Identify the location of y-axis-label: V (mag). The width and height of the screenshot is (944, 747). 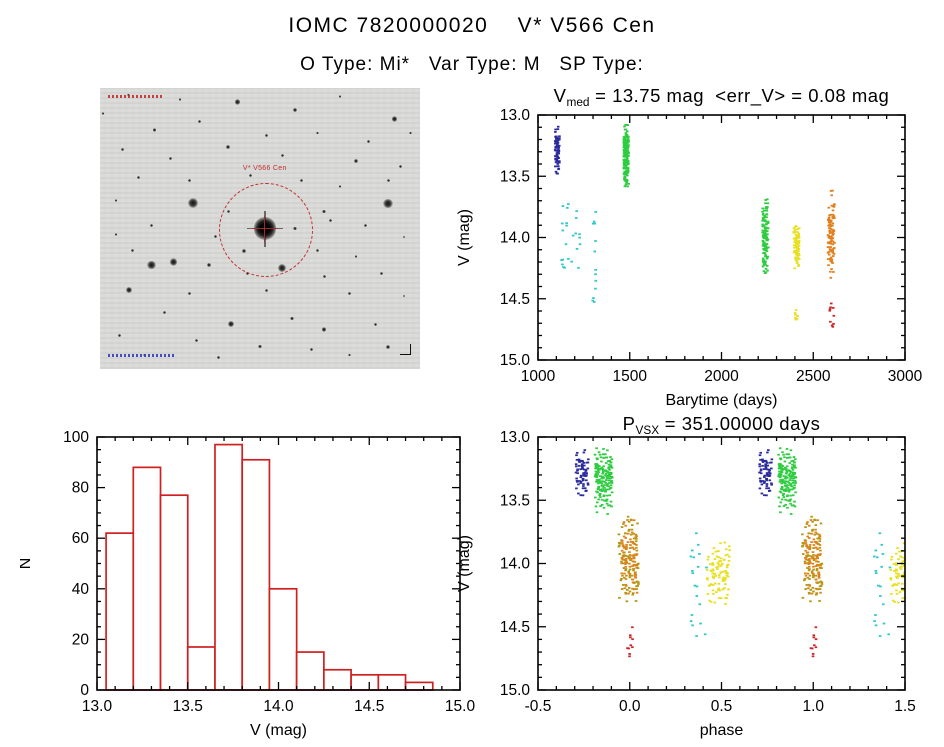
(464, 237).